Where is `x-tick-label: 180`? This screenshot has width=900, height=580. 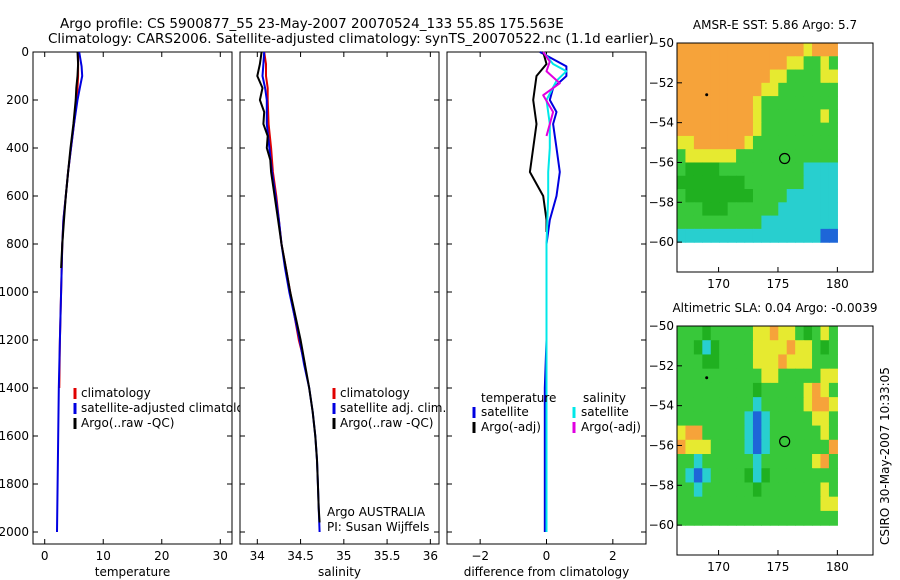 x-tick-label: 180 is located at coordinates (837, 284).